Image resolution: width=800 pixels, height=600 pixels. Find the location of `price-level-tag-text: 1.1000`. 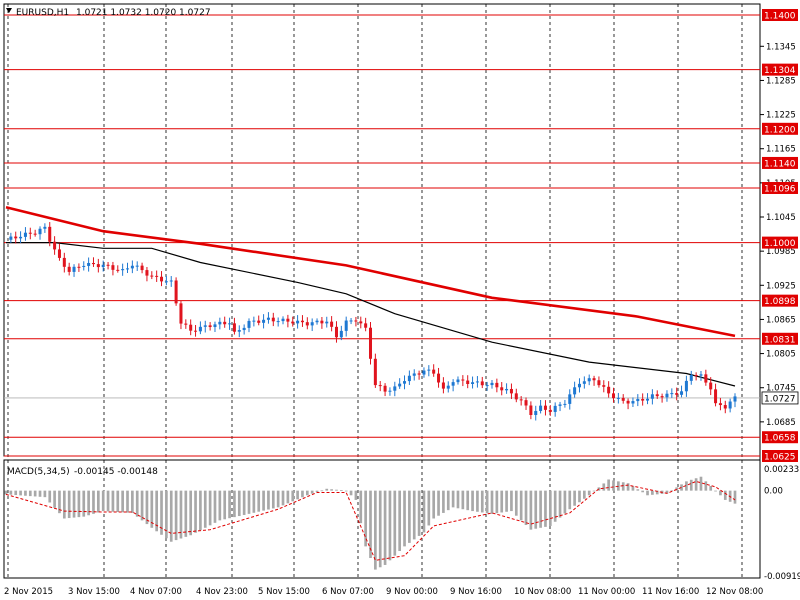

price-level-tag-text: 1.1000 is located at coordinates (780, 244).